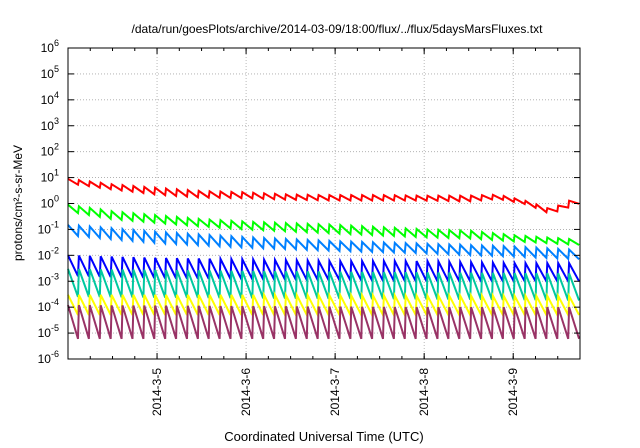  What do you see at coordinates (246, 392) in the screenshot?
I see `x-tick-label: 2014-3-6` at bounding box center [246, 392].